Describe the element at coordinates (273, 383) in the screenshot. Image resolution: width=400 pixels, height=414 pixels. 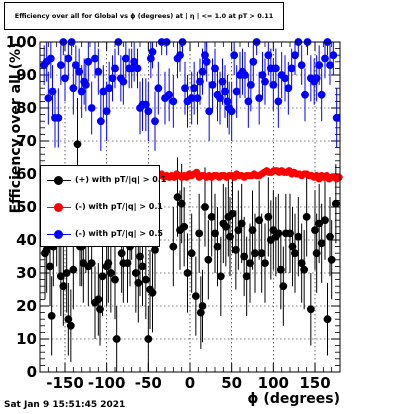
I see `x-tick-label: 100` at that location.